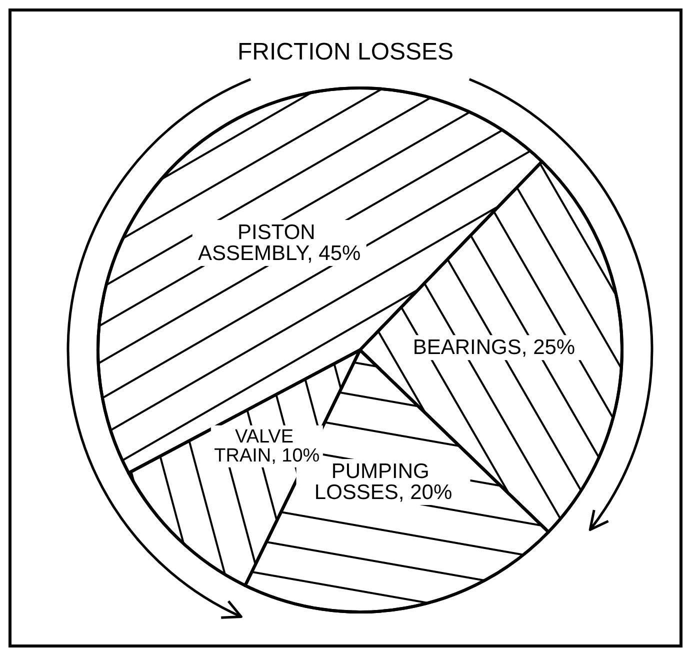  I want to click on chart-title: FRICTION LOSSES, so click(345, 52).